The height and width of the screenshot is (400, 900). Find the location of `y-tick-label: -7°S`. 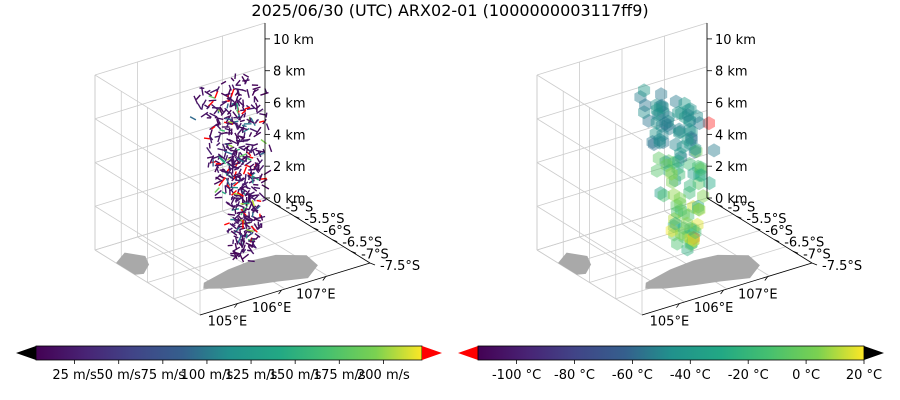

y-tick-label: -7°S is located at coordinates (375, 254).